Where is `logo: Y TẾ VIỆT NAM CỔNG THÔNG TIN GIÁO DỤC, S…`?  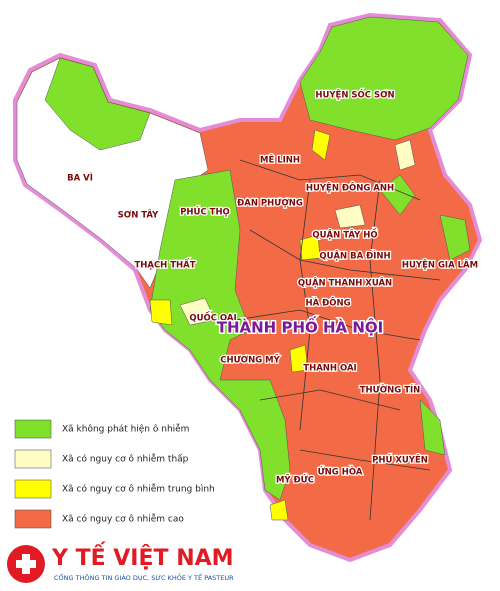 logo: Y TẾ VIỆT NAM CỔNG THÔNG TIN GIÁO DỤC, S… is located at coordinates (120, 562).